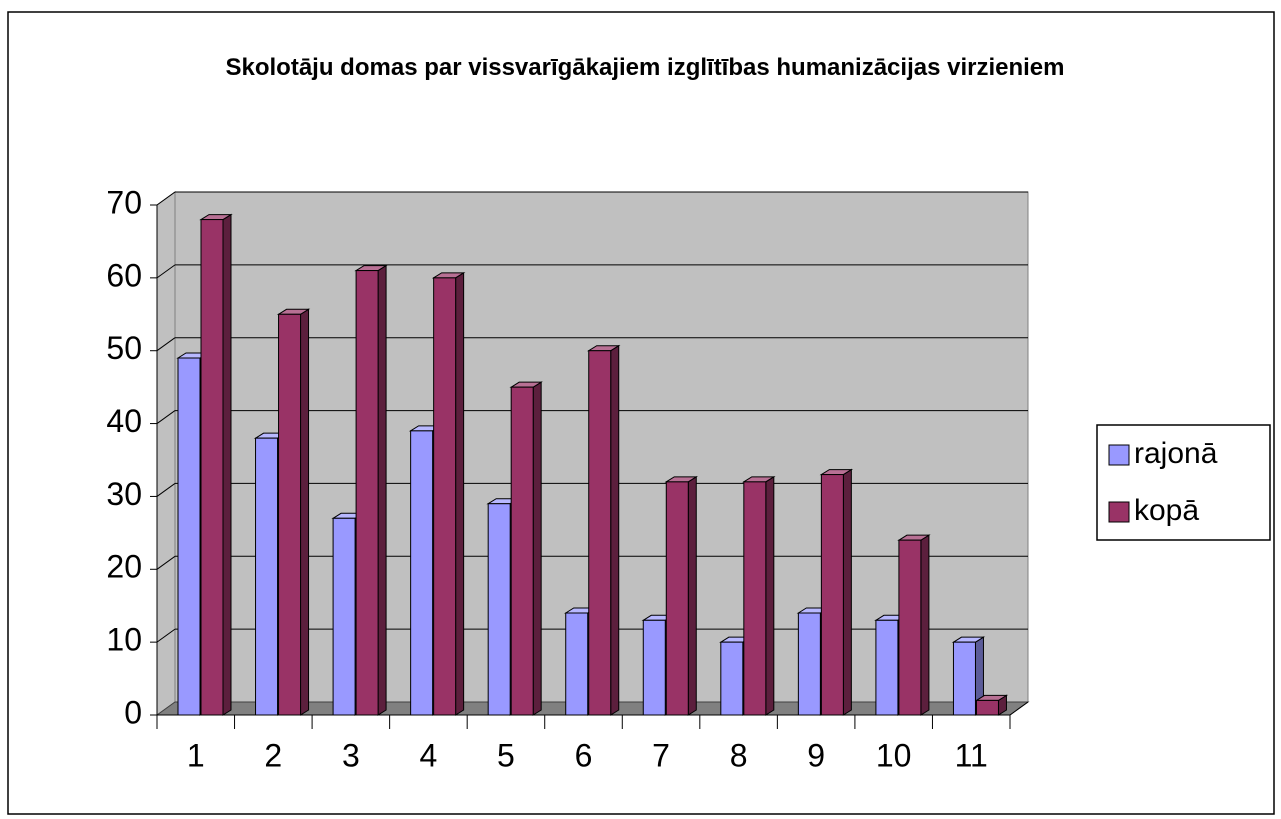  I want to click on side-wall, so click(166, 453).